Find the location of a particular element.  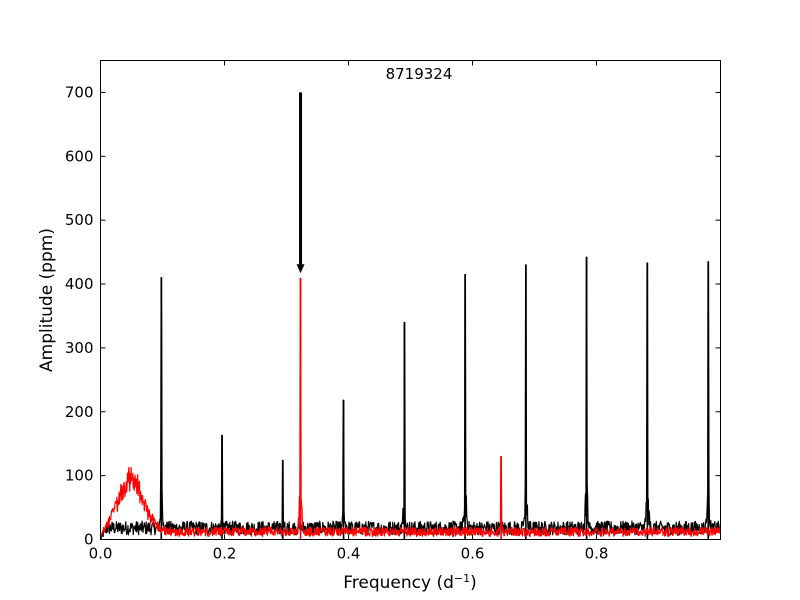

y-tick-label: 400 is located at coordinates (79, 284).